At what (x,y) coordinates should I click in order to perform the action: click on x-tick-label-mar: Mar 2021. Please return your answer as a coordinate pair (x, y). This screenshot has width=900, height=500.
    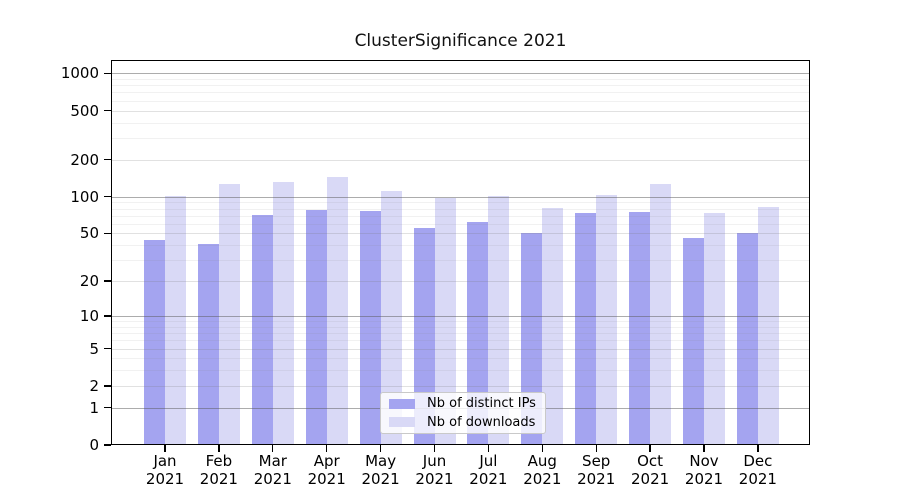
    Looking at the image, I should click on (272, 470).